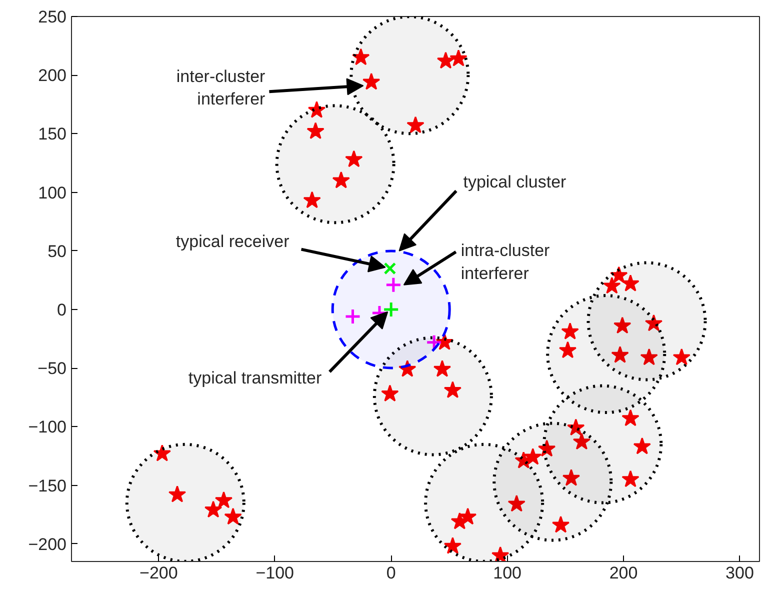 The height and width of the screenshot is (596, 762). I want to click on y-tick-label: 250, so click(52, 17).